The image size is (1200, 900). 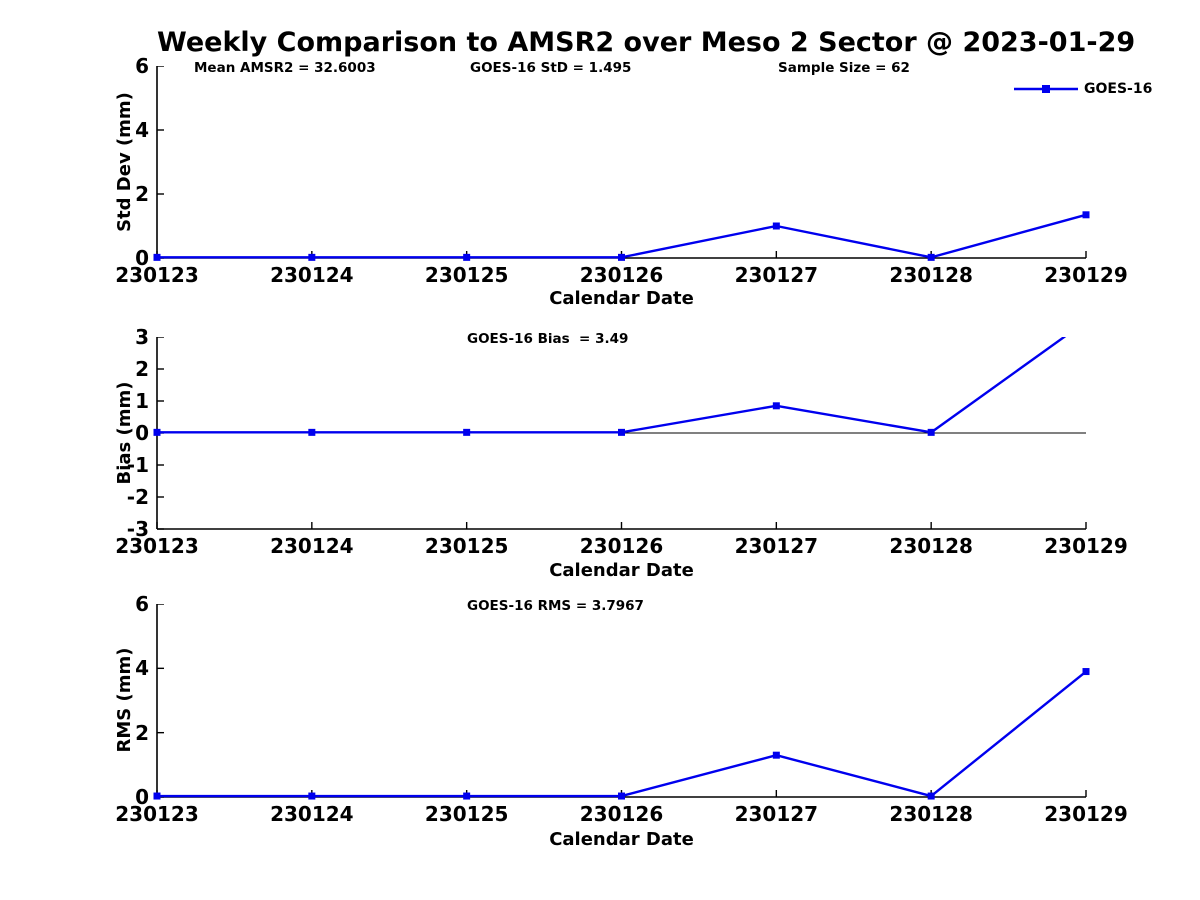 What do you see at coordinates (124, 700) in the screenshot?
I see `y-axis-label-rms: RMS (mm)` at bounding box center [124, 700].